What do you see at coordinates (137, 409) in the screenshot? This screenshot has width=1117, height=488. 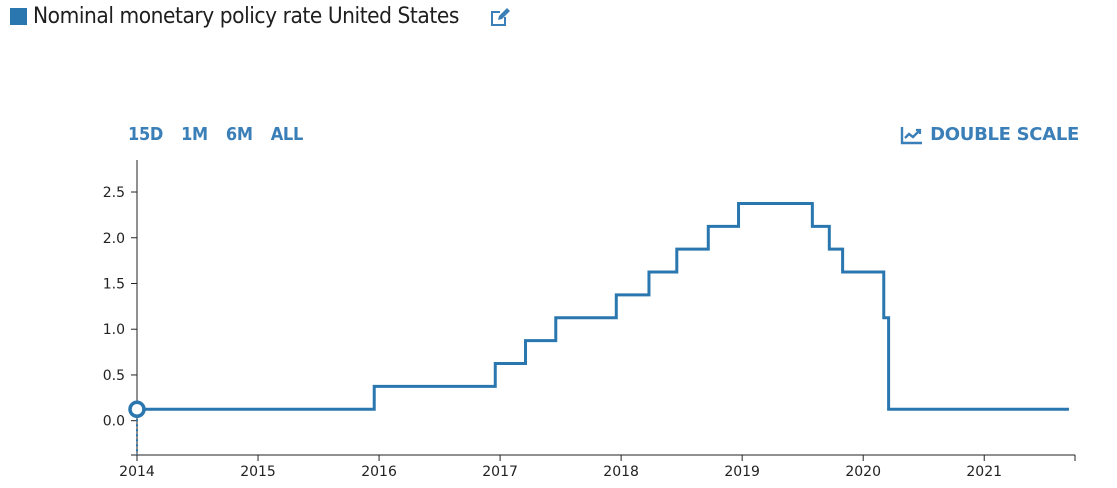 I see `data-point-marker` at bounding box center [137, 409].